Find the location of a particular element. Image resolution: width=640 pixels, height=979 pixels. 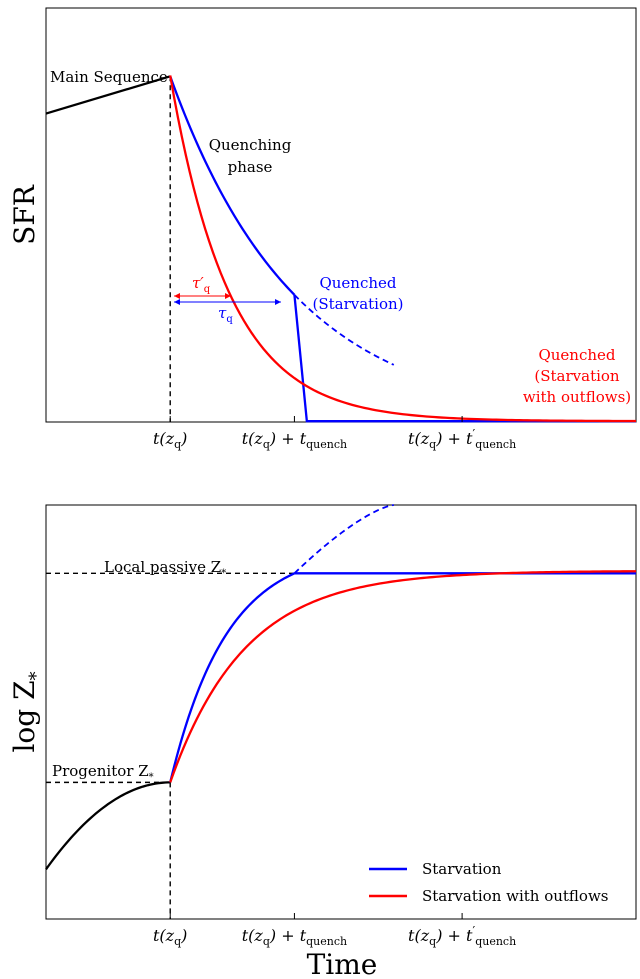

legend: Starvation Starvation with outflows is located at coordinates (489, 882).